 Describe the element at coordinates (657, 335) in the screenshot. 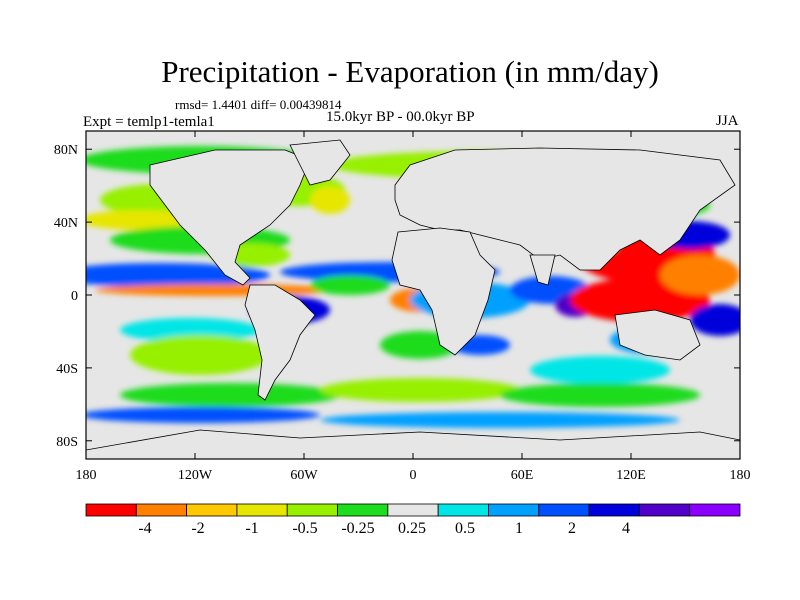

I see `australia` at that location.